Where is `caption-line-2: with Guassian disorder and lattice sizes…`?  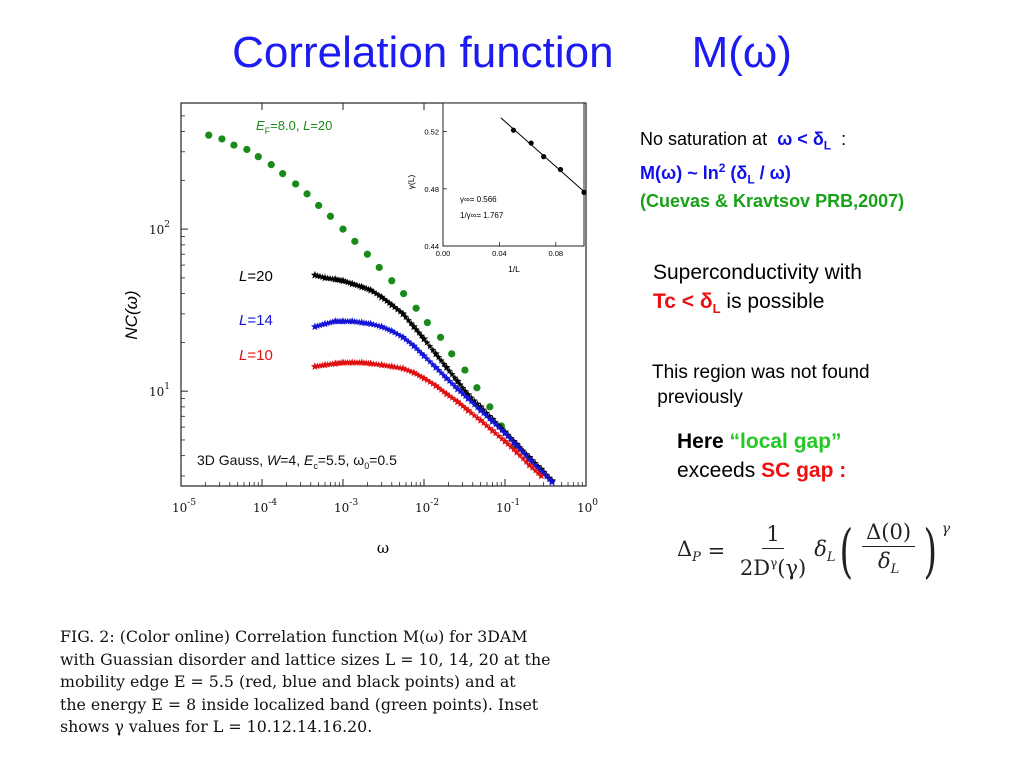 caption-line-2: with Guassian disorder and lattice sizes… is located at coordinates (305, 659).